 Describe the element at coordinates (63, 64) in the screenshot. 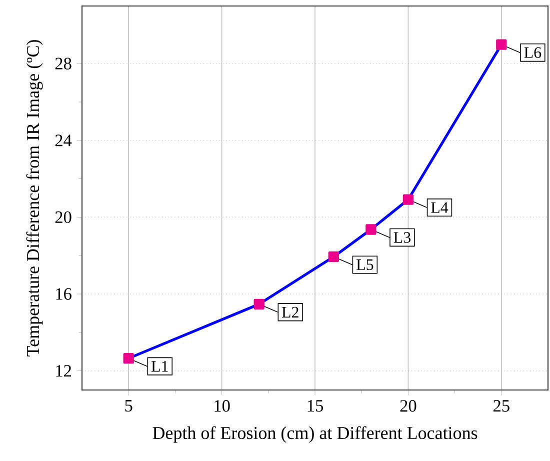

I see `y-tick-label: 28` at that location.